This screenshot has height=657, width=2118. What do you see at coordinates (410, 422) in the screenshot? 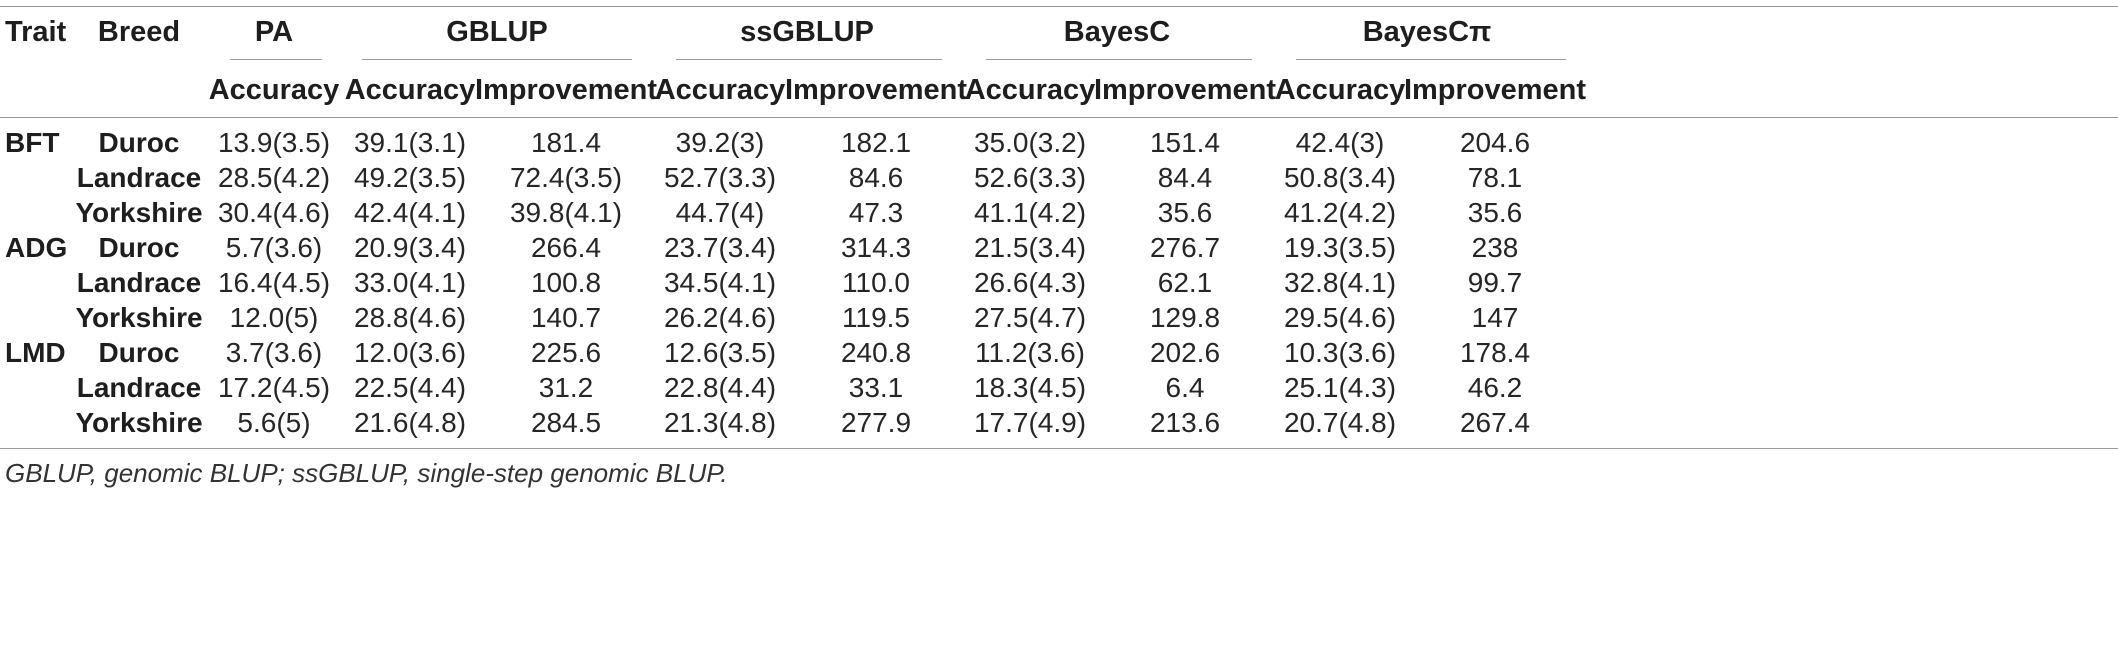
I see `table-cell: 21.6(4.8)` at bounding box center [410, 422].